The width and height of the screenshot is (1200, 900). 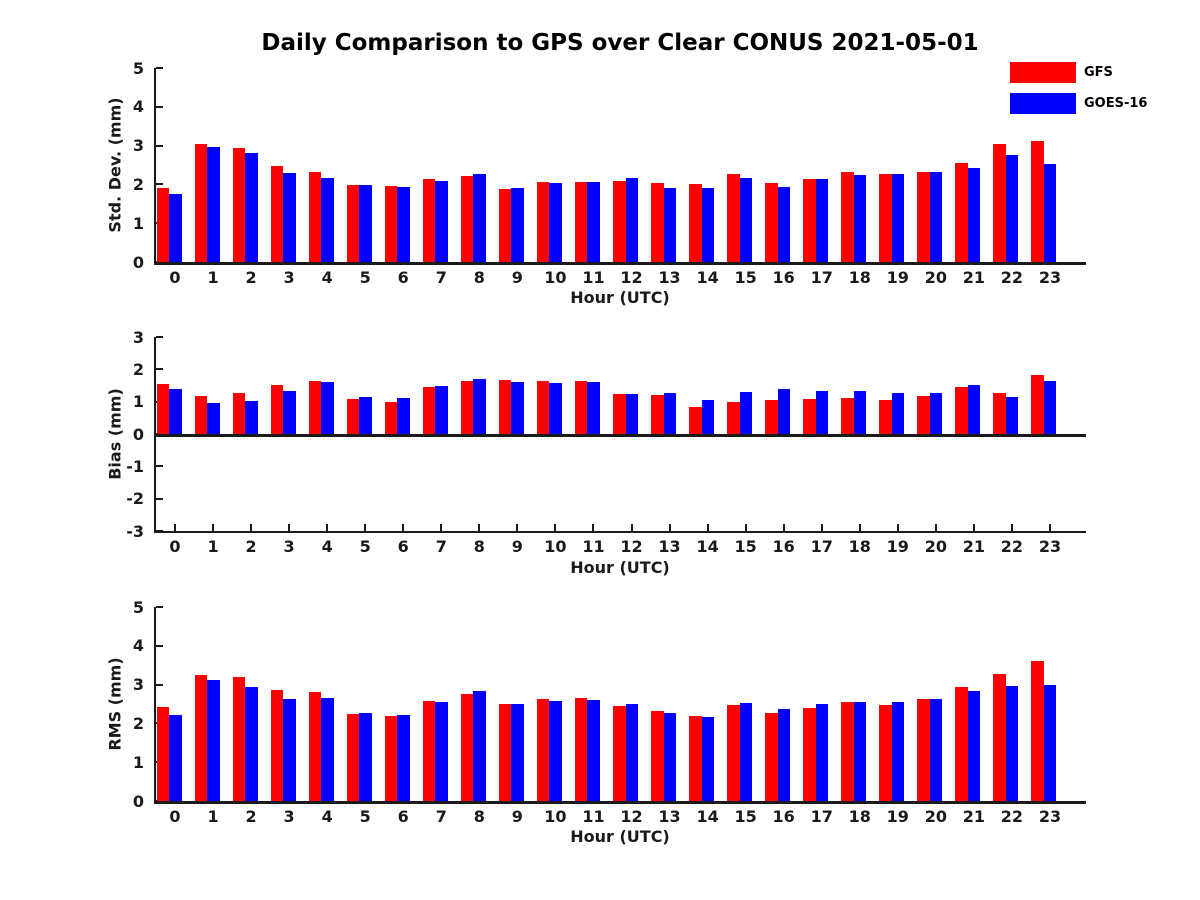 What do you see at coordinates (213, 740) in the screenshot?
I see `bar-goes16-h1` at bounding box center [213, 740].